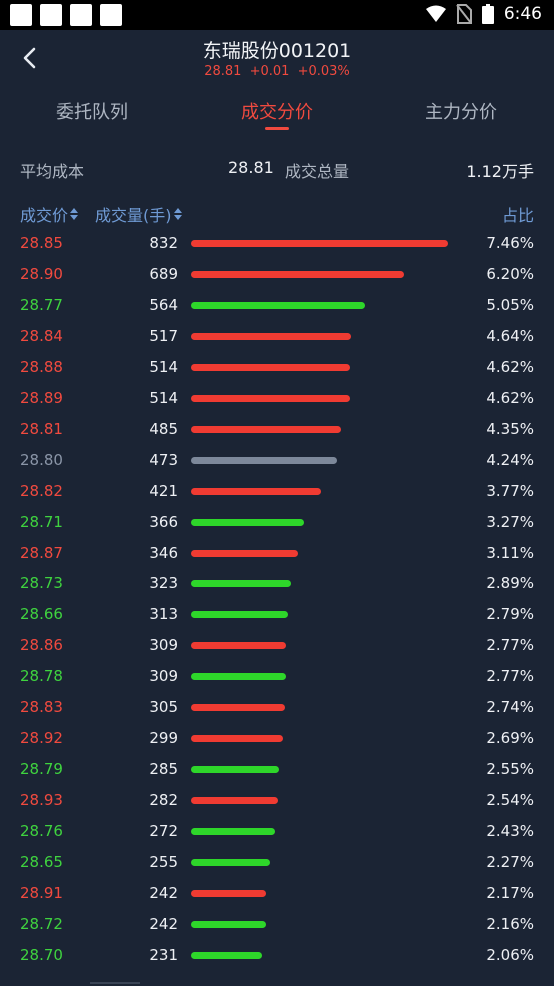 This screenshot has height=986, width=554. I want to click on trade-price: 28.78, so click(41, 676).